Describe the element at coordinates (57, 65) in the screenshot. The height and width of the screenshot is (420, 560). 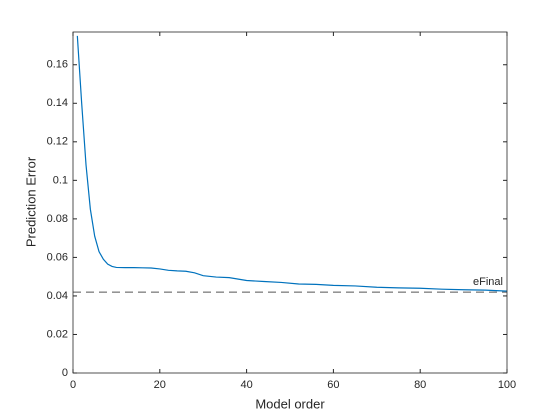
I see `y-tick-label: 0.16` at that location.